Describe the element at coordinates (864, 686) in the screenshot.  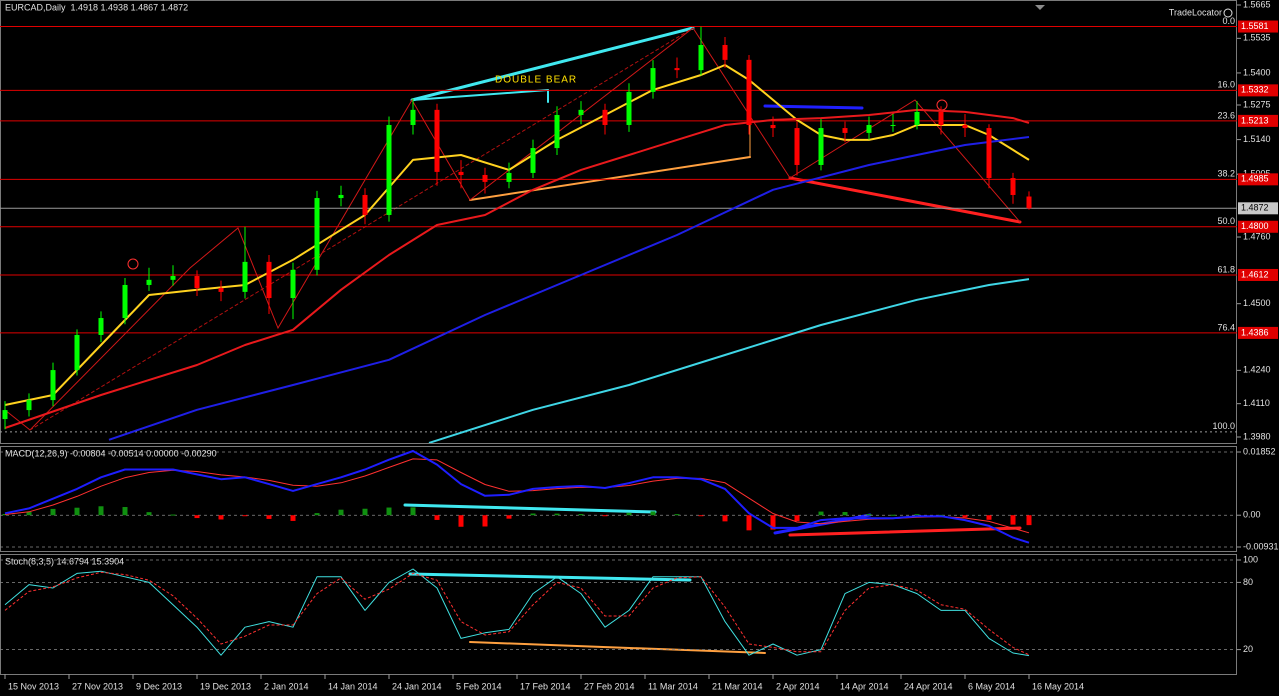
I see `x-tick-label: 14 Apr 2014` at that location.